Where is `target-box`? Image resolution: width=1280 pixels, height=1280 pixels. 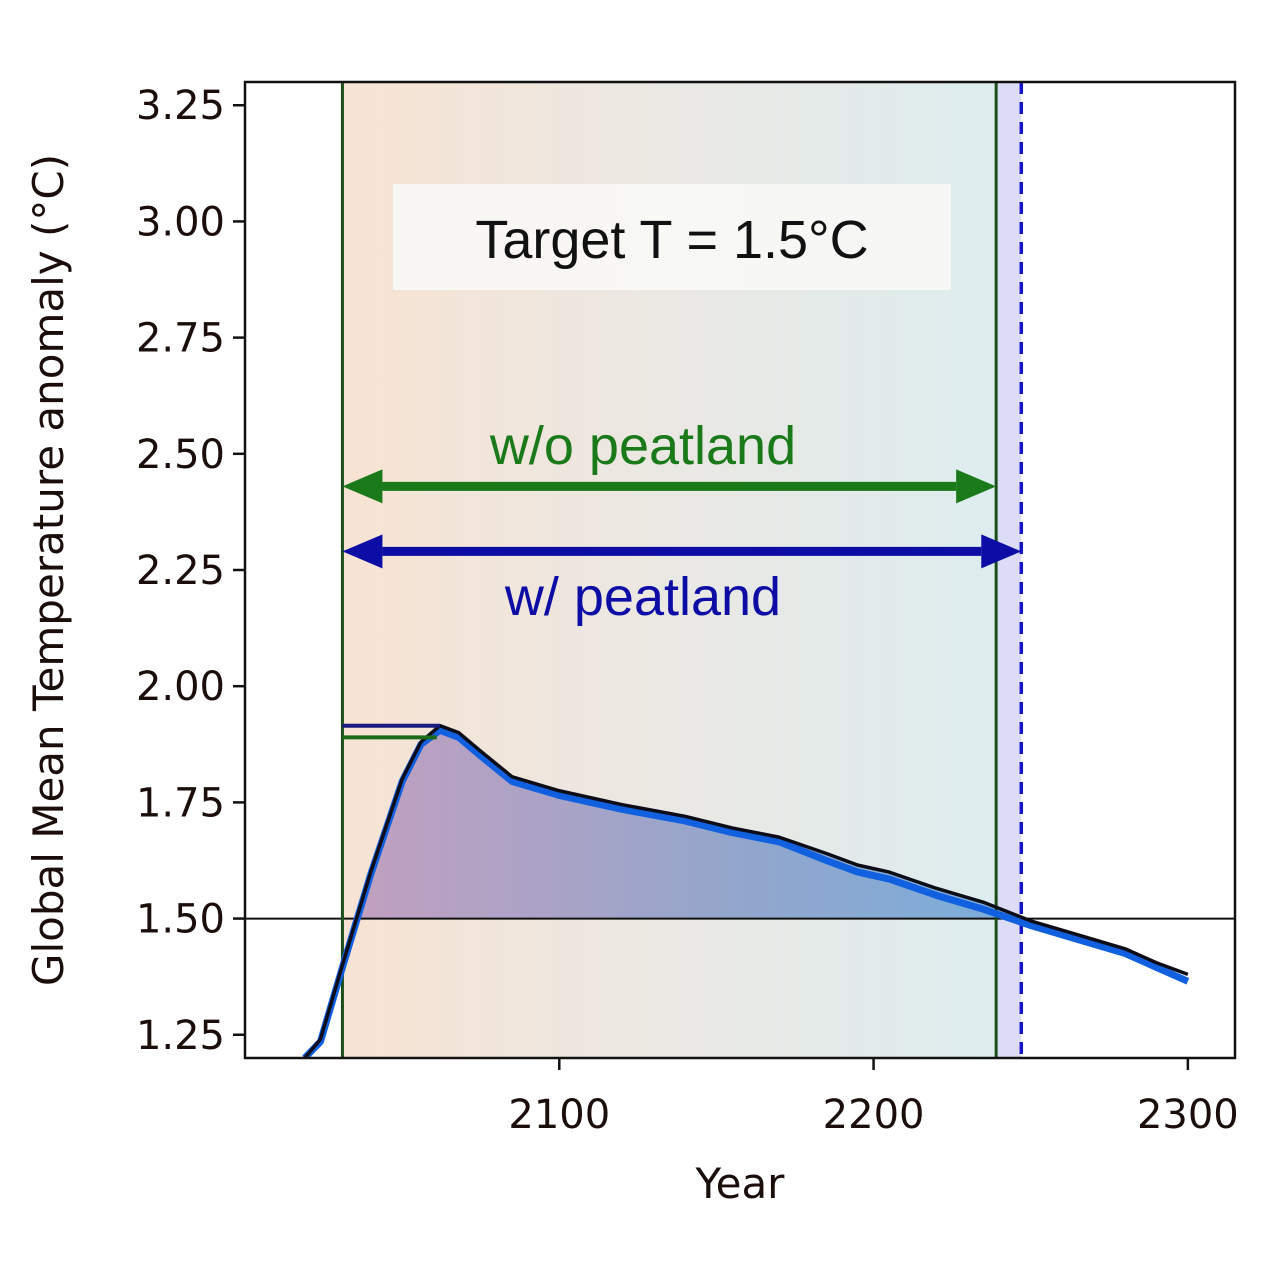
target-box is located at coordinates (672, 237).